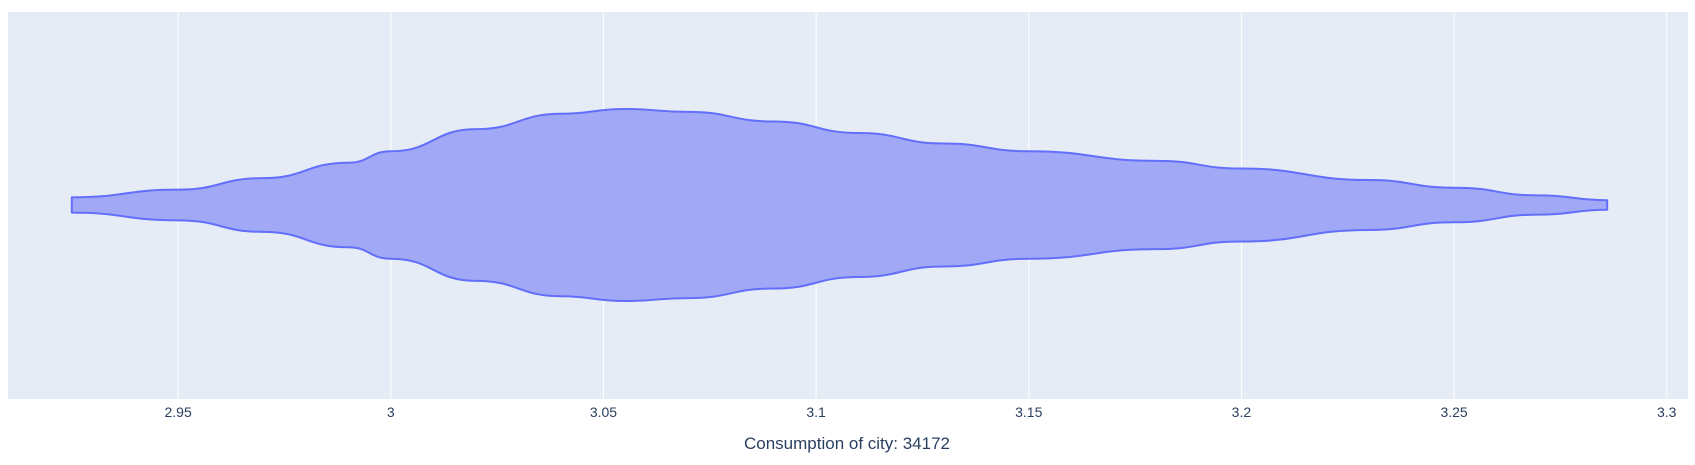  What do you see at coordinates (1242, 412) in the screenshot?
I see `x-tick-label: 3.2` at bounding box center [1242, 412].